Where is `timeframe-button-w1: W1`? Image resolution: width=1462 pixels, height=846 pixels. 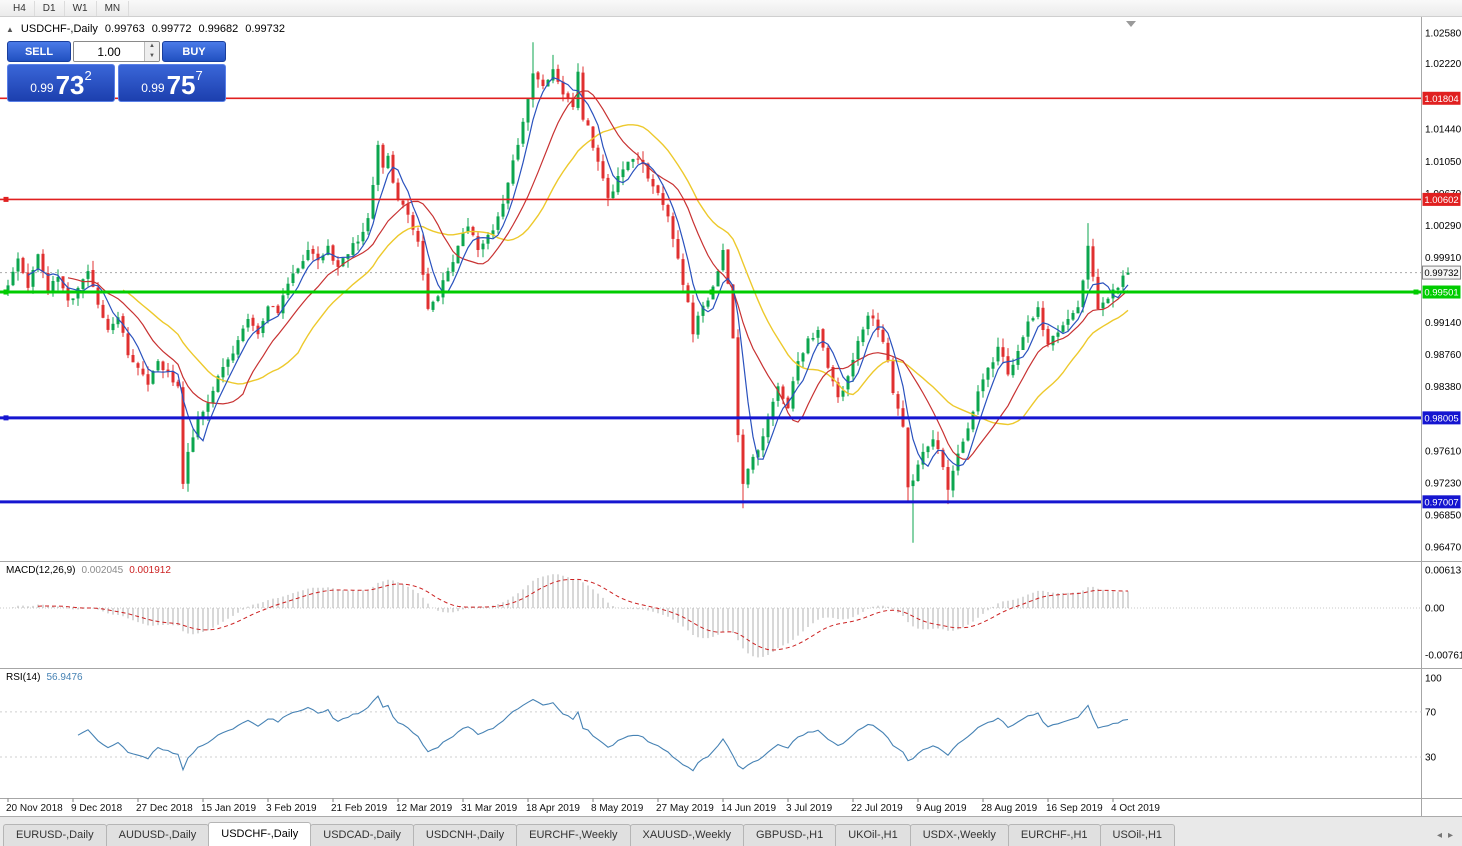
timeframe-button-w1: W1 is located at coordinates (81, 8).